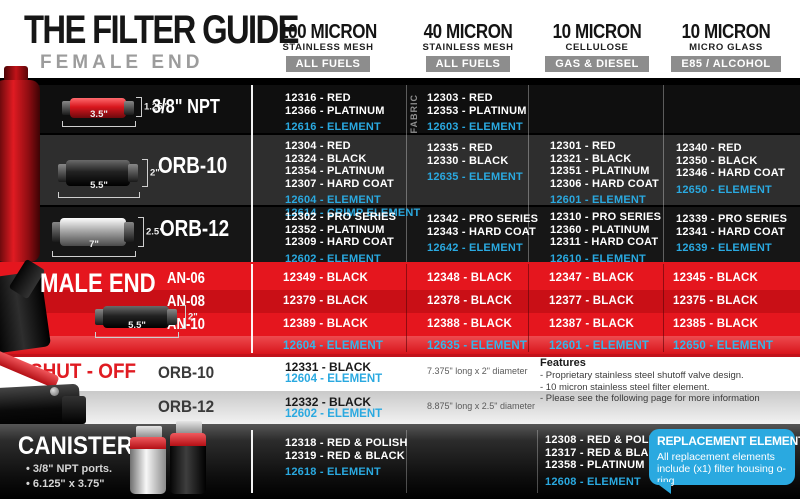 The width and height of the screenshot is (800, 499). Describe the element at coordinates (604, 242) in the screenshot. I see `part-number: 12311 - HARD COAT` at that location.